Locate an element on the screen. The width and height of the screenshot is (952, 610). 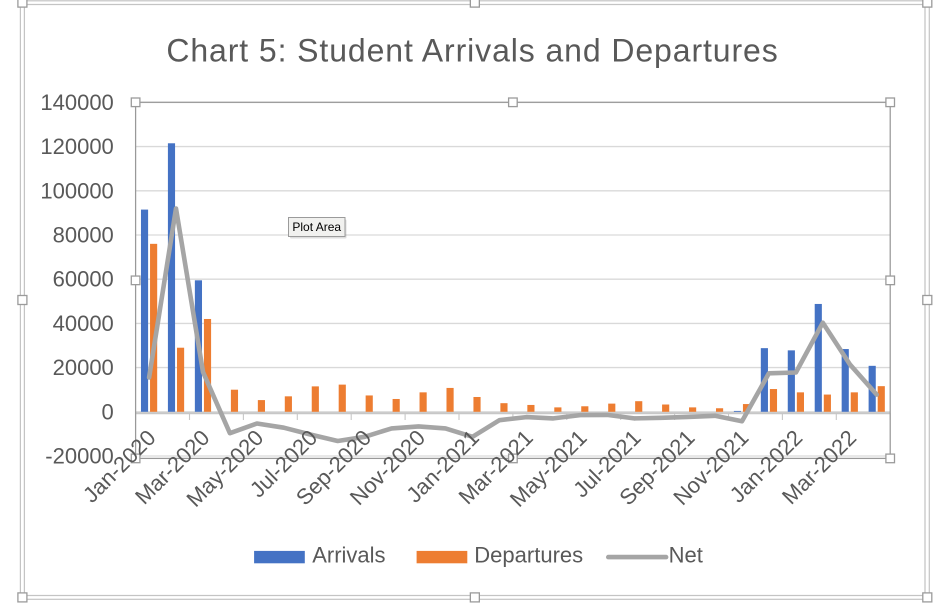
svg-text: 140000 is located at coordinates (76, 102).